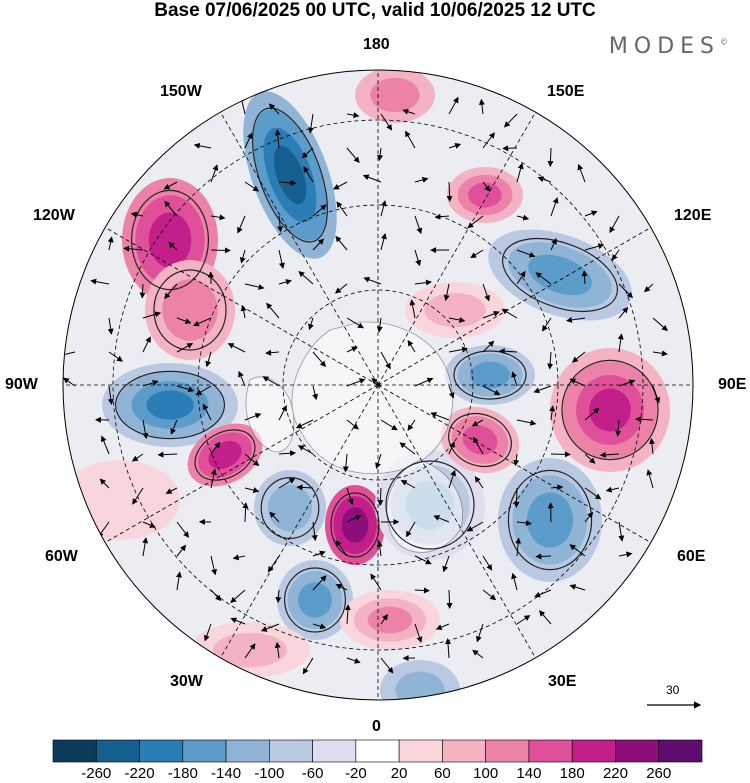 The height and width of the screenshot is (783, 750). I want to click on colorbar-tick-label: 140, so click(529, 773).